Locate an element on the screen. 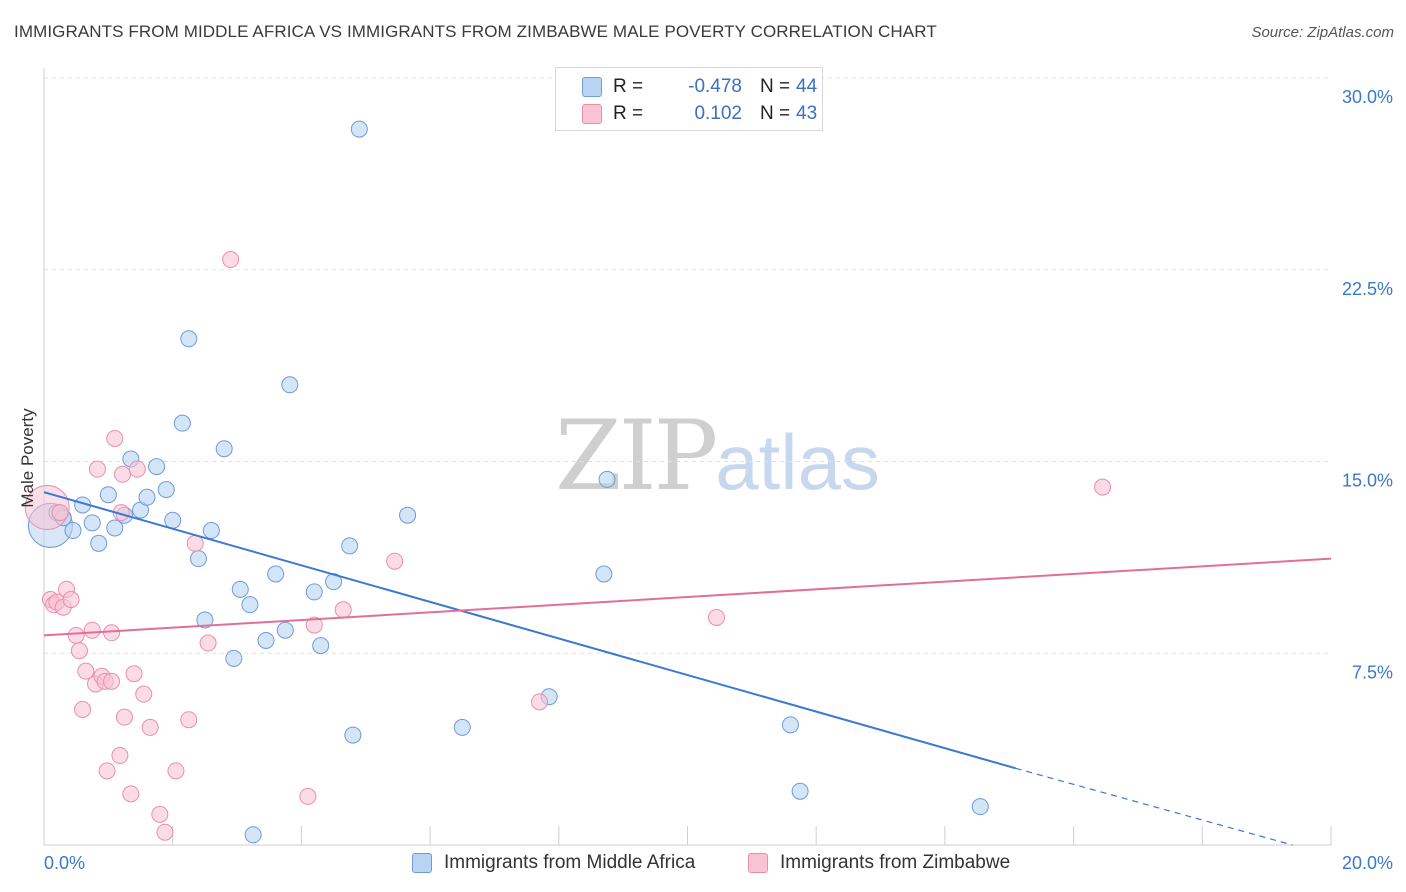 This screenshot has width=1406, height=892. bottom-legend-label: Immigrants from Zimbabwe is located at coordinates (895, 862).